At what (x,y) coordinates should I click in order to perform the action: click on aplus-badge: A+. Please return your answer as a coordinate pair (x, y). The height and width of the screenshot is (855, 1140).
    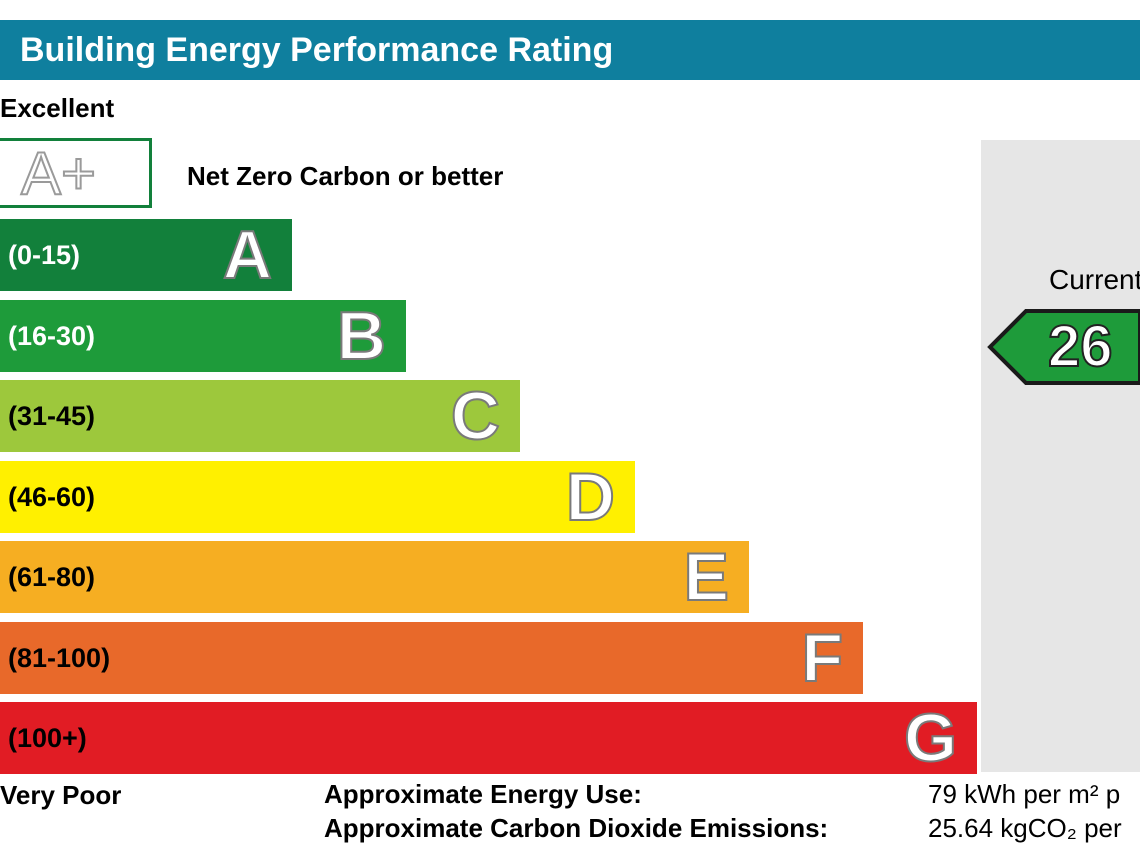
    Looking at the image, I should click on (76, 173).